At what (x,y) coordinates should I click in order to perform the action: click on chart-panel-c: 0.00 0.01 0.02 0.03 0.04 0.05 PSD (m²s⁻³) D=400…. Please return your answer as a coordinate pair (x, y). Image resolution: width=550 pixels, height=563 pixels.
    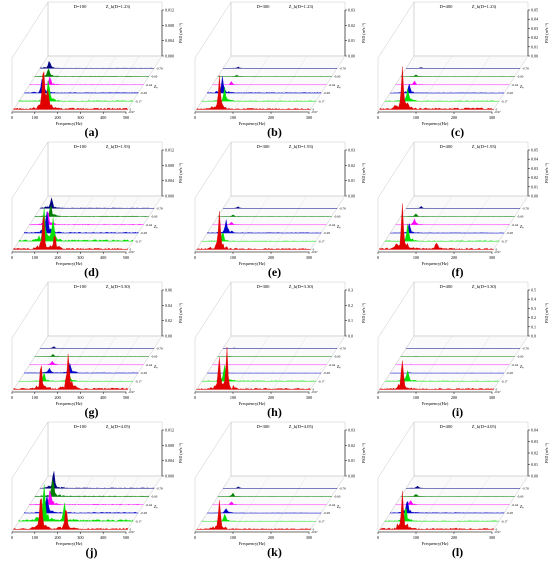
    Looking at the image, I should click on (457, 70).